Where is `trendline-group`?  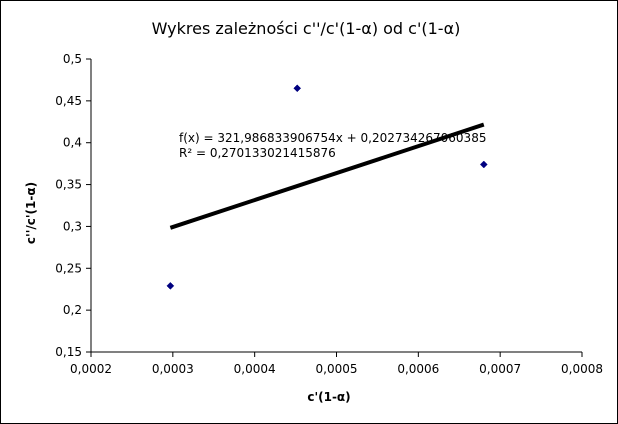 trendline-group is located at coordinates (327, 176).